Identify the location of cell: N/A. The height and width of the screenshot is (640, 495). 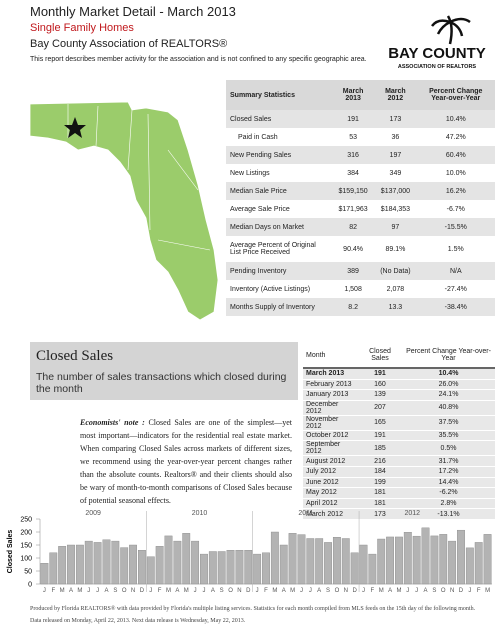
(455, 271).